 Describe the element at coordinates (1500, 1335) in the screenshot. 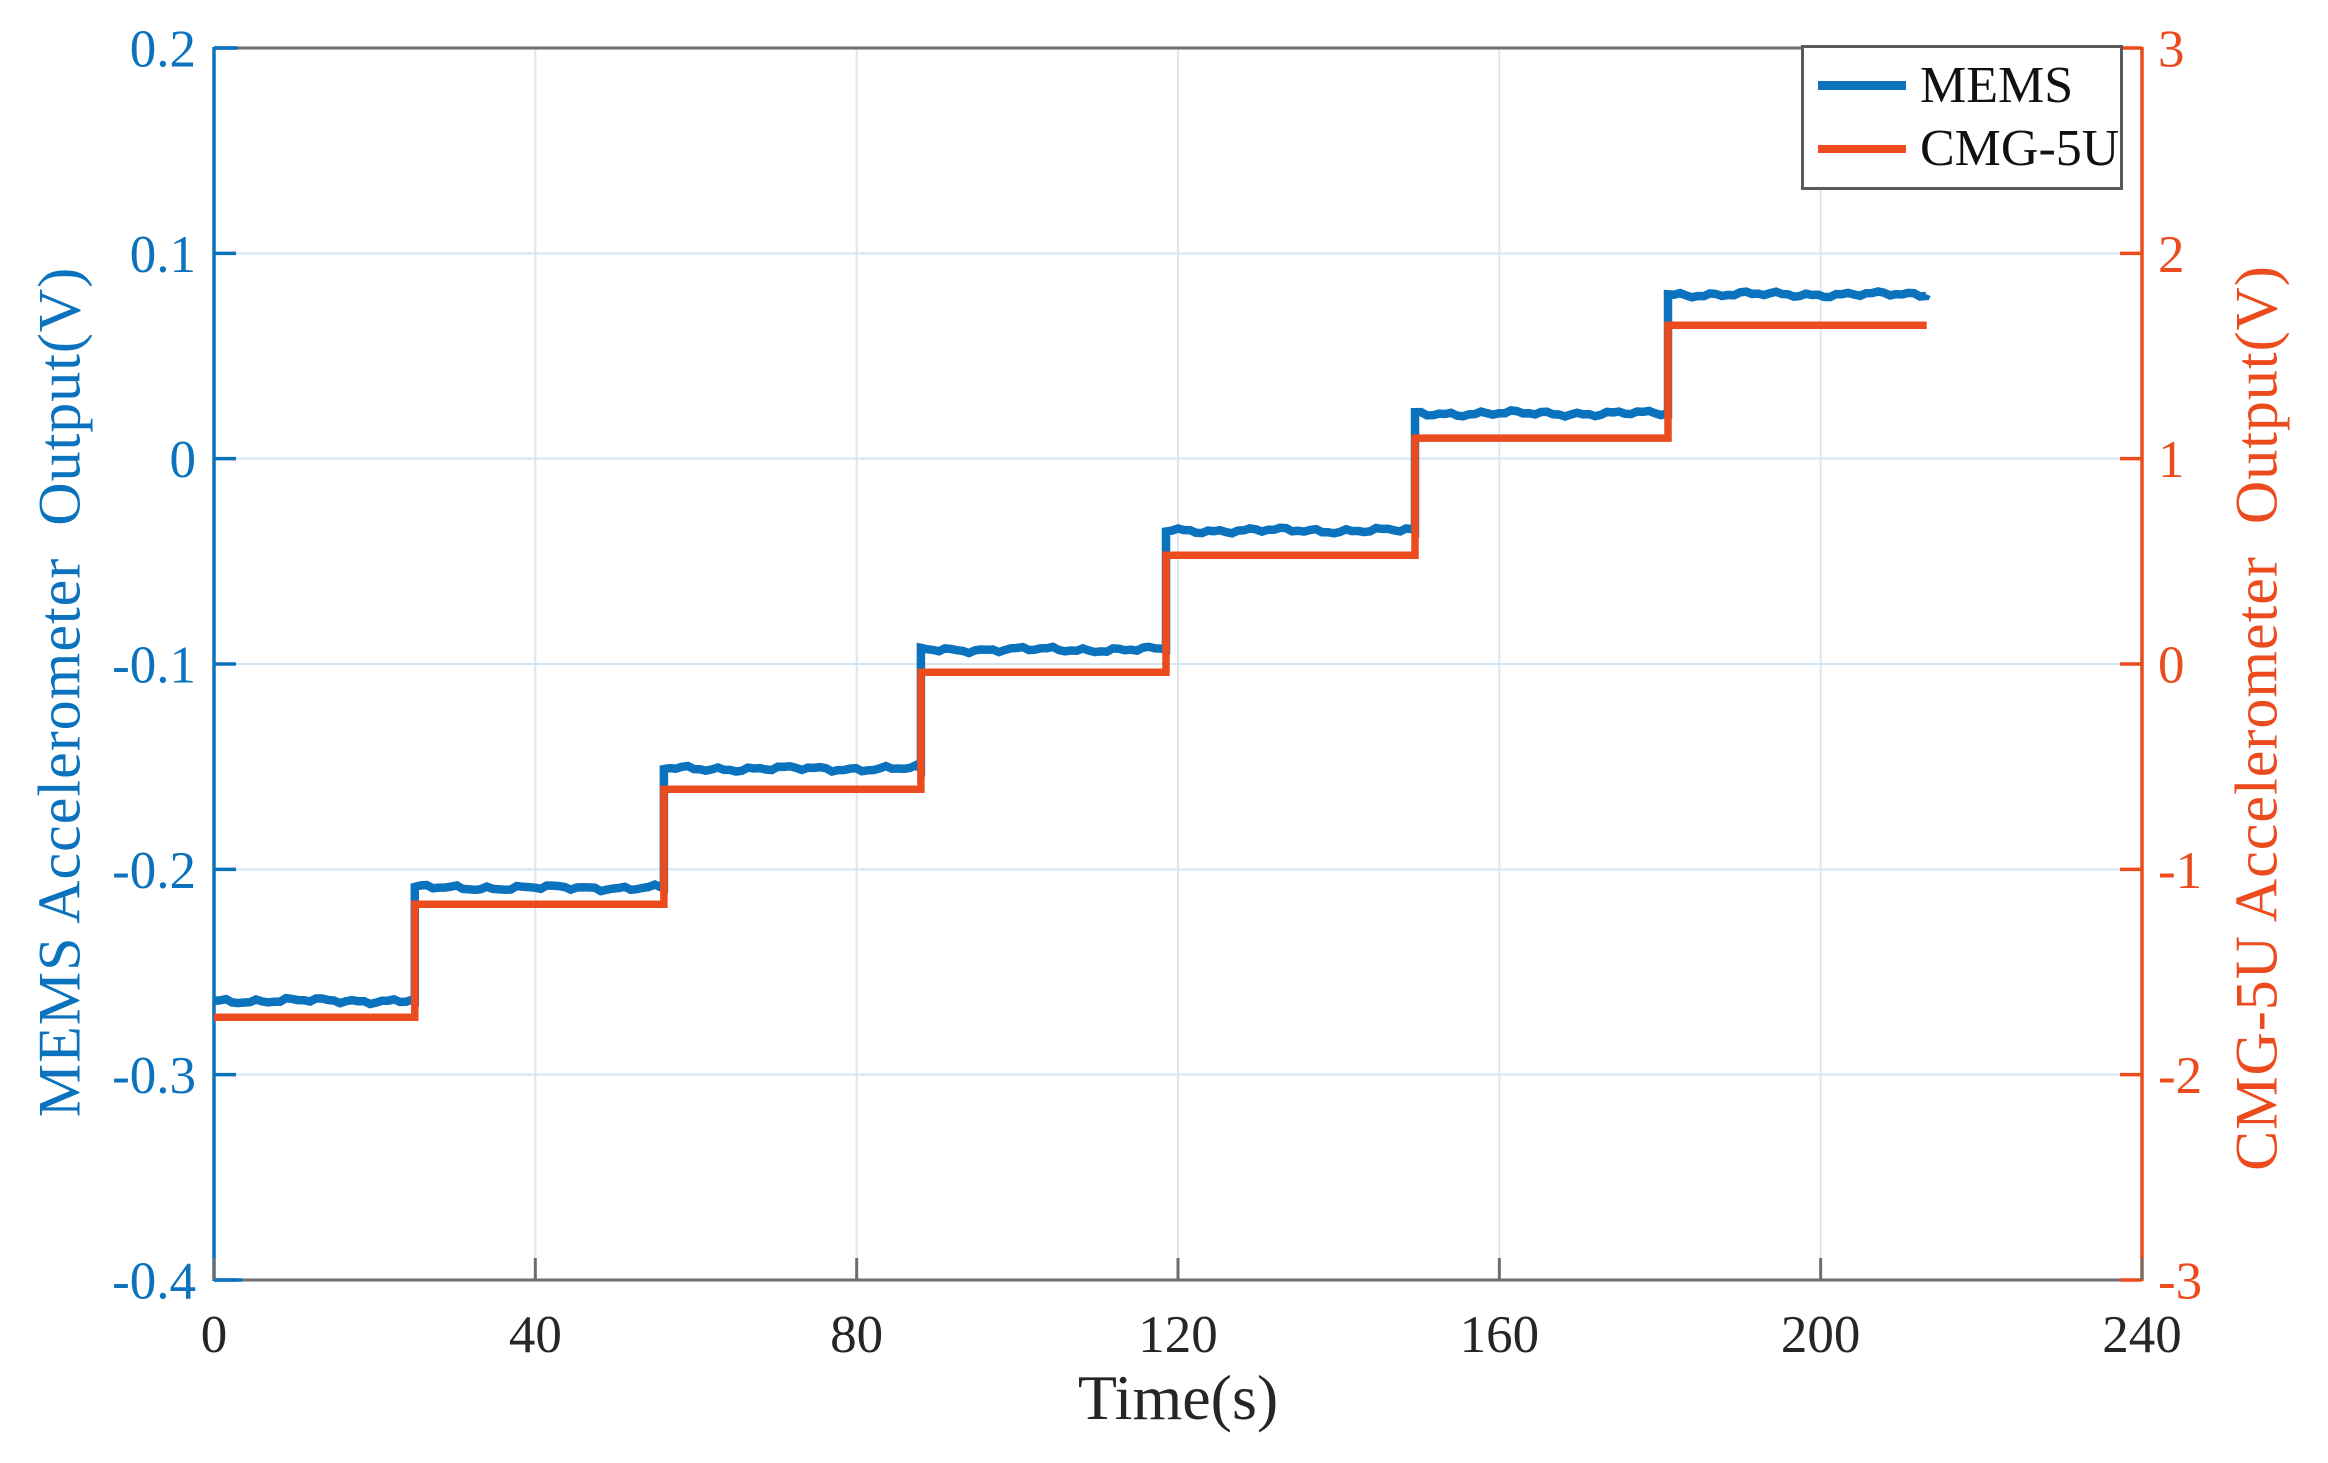

I see `x-tick-label: 160` at that location.